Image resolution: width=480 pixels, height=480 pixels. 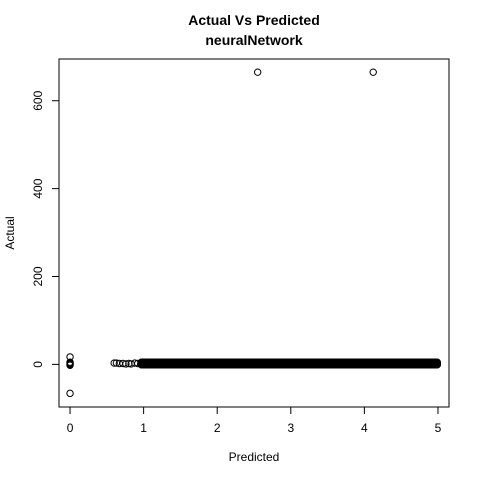 I want to click on x-tick-label: 3, so click(x=290, y=428).